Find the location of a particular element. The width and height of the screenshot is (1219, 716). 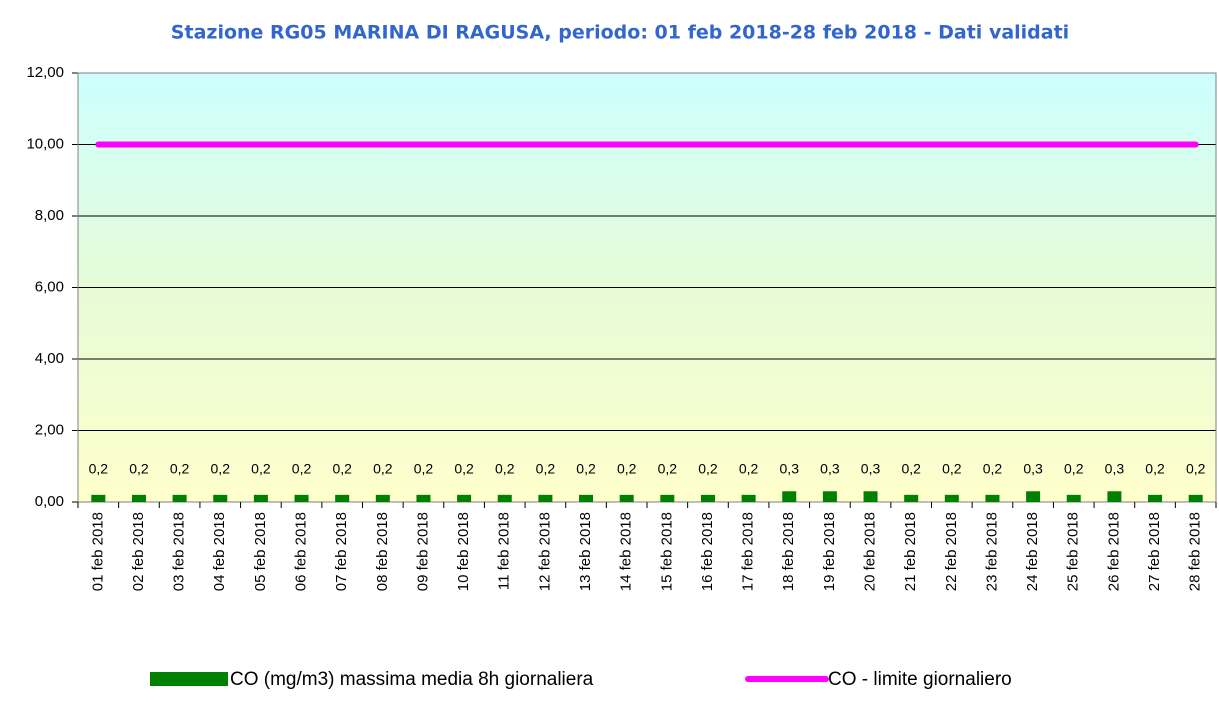

x-tick-label: 14 feb 2018 is located at coordinates (626, 551).